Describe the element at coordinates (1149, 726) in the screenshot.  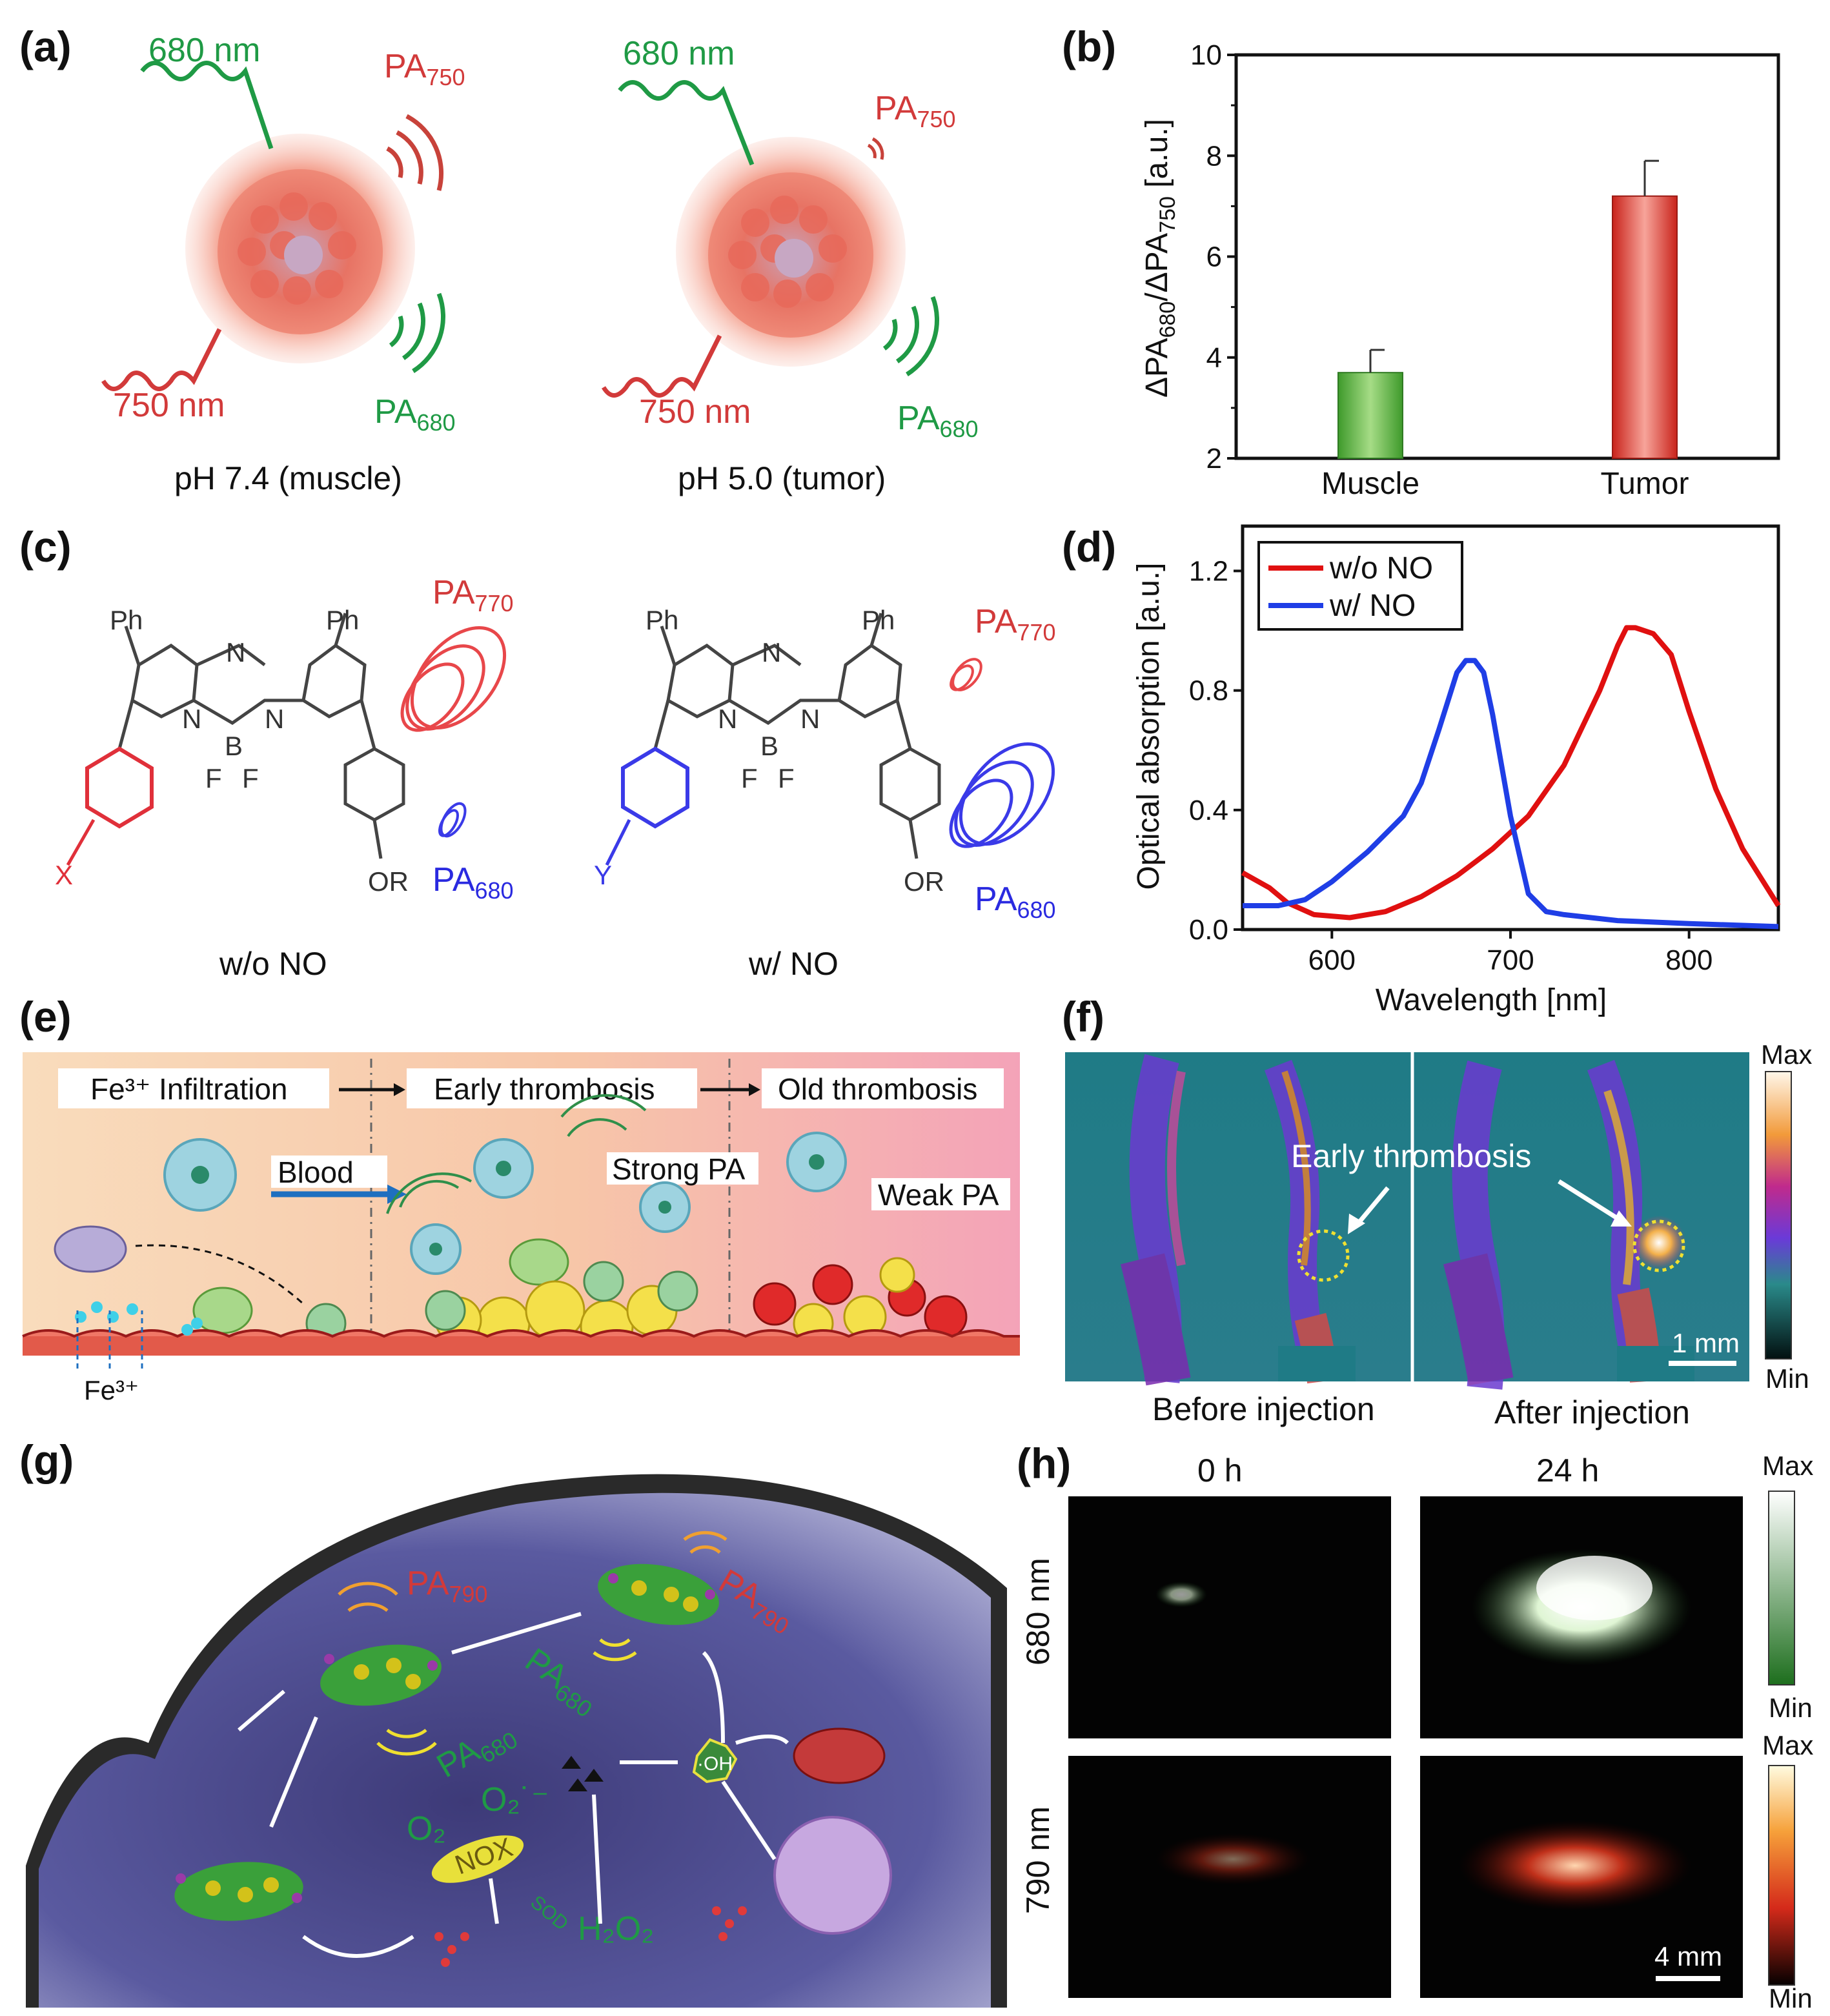
I see `y-axis-label: Optical absorption [a.u.]` at that location.